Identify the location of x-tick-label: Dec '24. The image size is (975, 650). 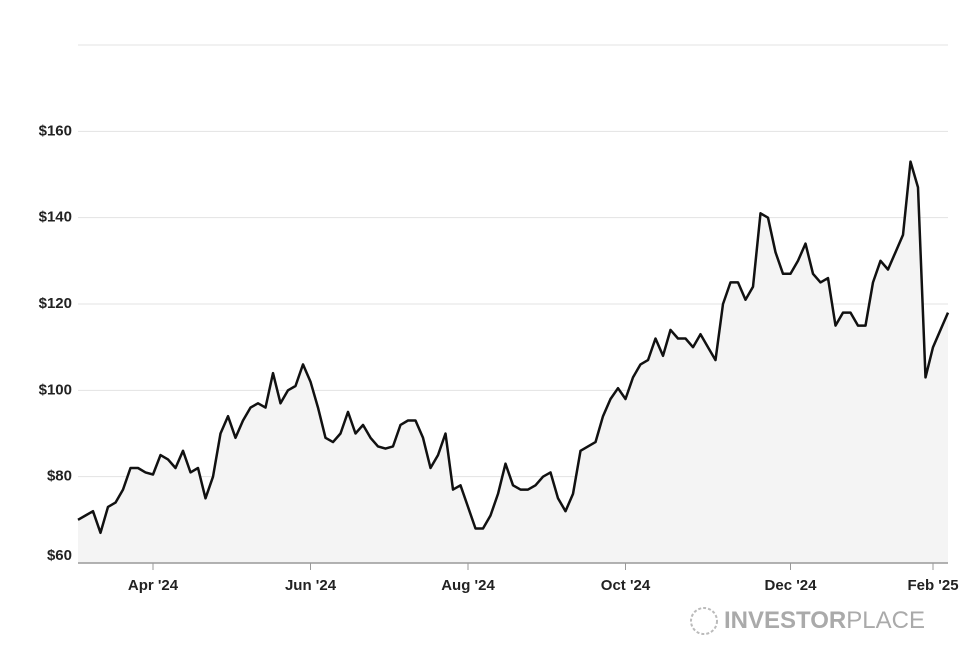
(791, 585).